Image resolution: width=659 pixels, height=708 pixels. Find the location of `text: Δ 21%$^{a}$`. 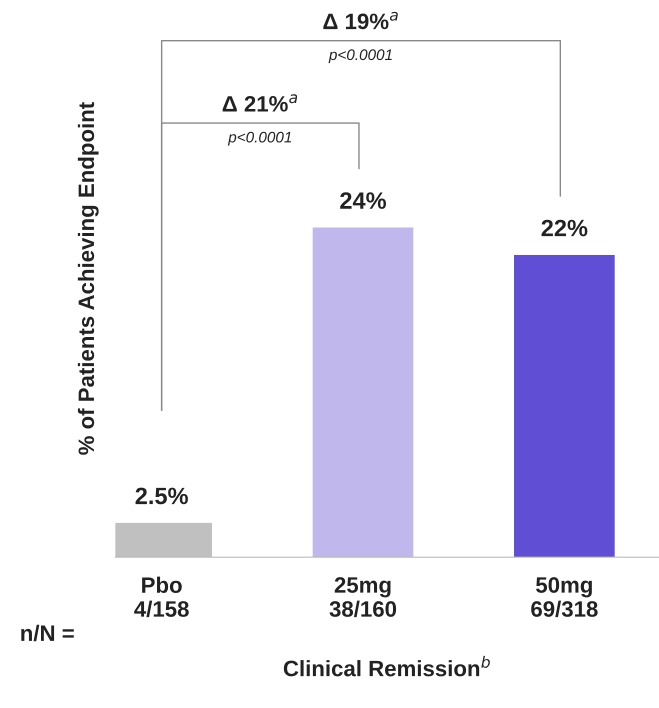

text: Δ 21%$^{a}$ is located at coordinates (260, 103).